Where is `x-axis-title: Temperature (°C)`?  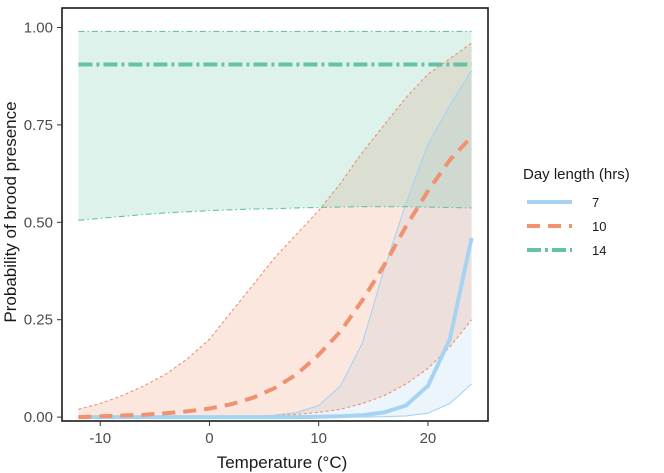
x-axis-title: Temperature (°C) is located at coordinates (282, 462).